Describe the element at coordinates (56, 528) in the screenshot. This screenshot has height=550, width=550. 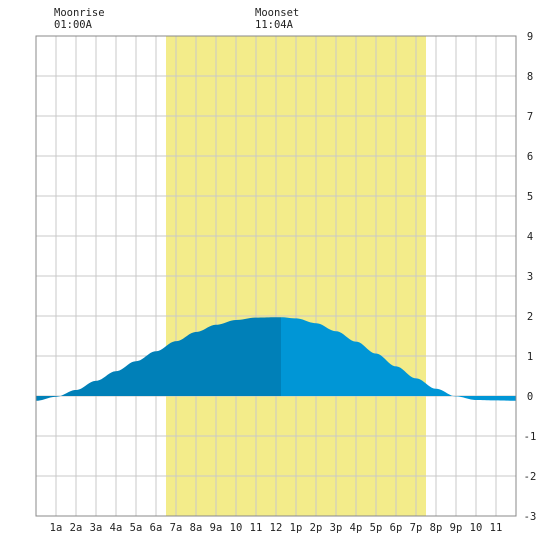
I see `x-tick-label: 1a` at that location.